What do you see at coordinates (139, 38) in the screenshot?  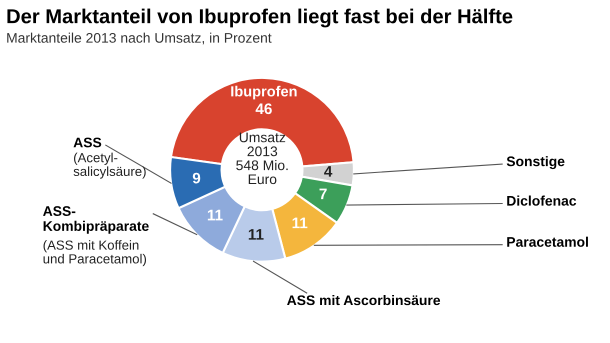 I see `chart-subtitle: Marktanteile 2013 nach Umsatz, in Prozent` at bounding box center [139, 38].